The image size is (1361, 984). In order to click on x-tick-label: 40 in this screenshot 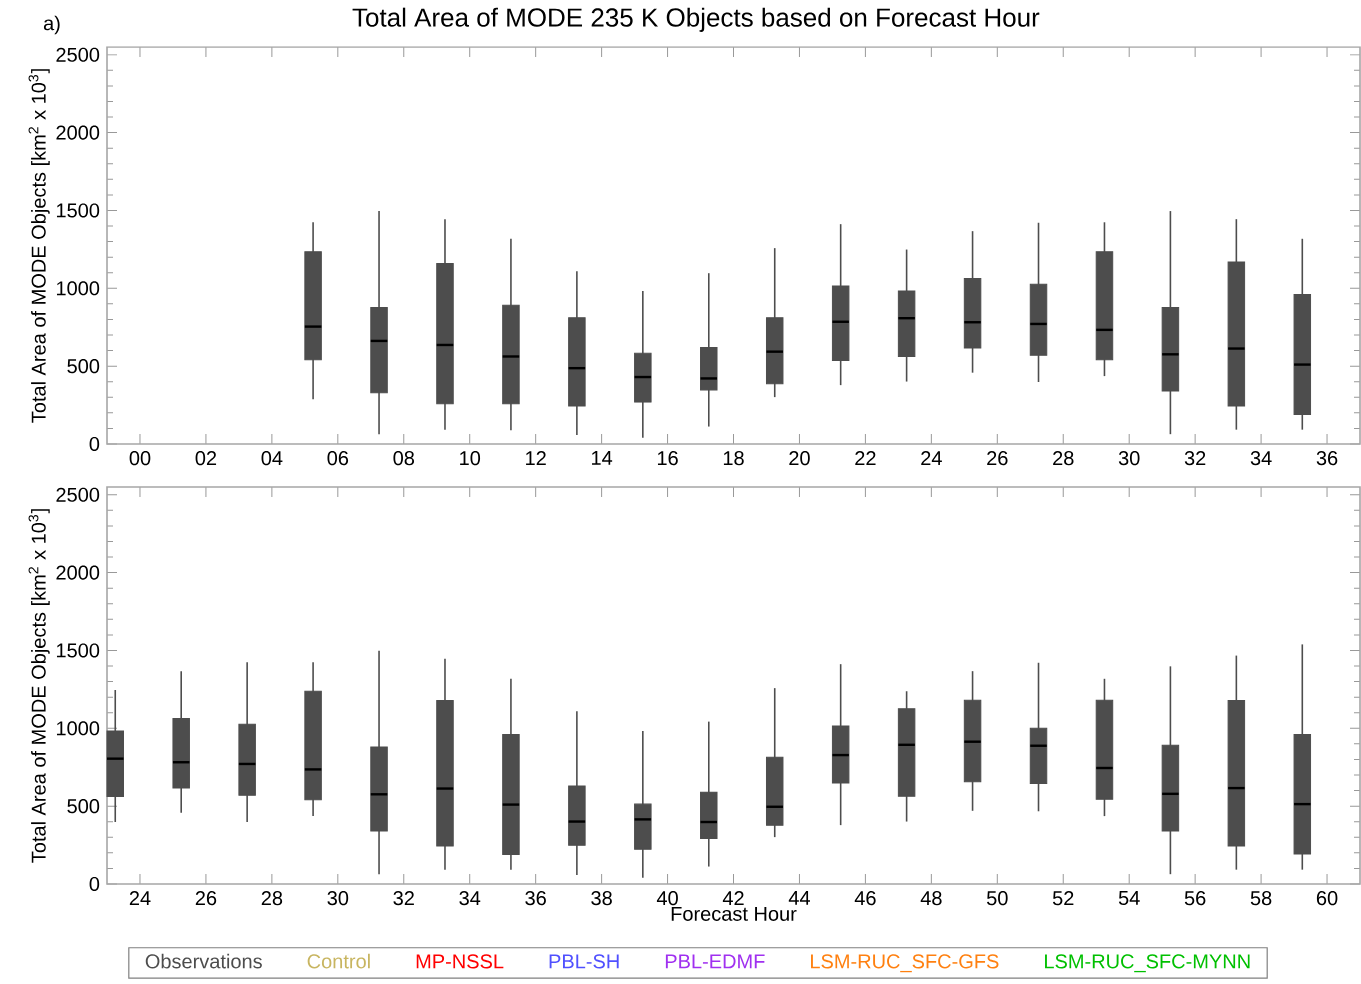, I will do `click(667, 898)`.